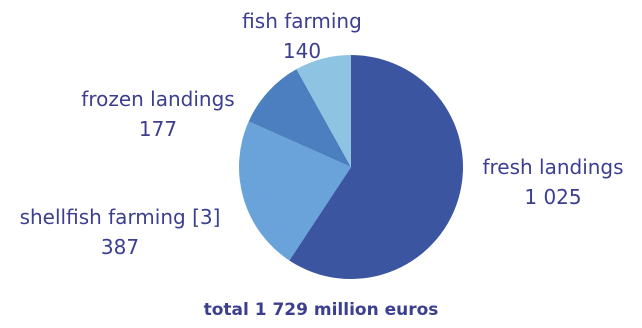  What do you see at coordinates (120, 232) in the screenshot?
I see `label-shellfish-farming: shellfish farming [3] 387` at bounding box center [120, 232].